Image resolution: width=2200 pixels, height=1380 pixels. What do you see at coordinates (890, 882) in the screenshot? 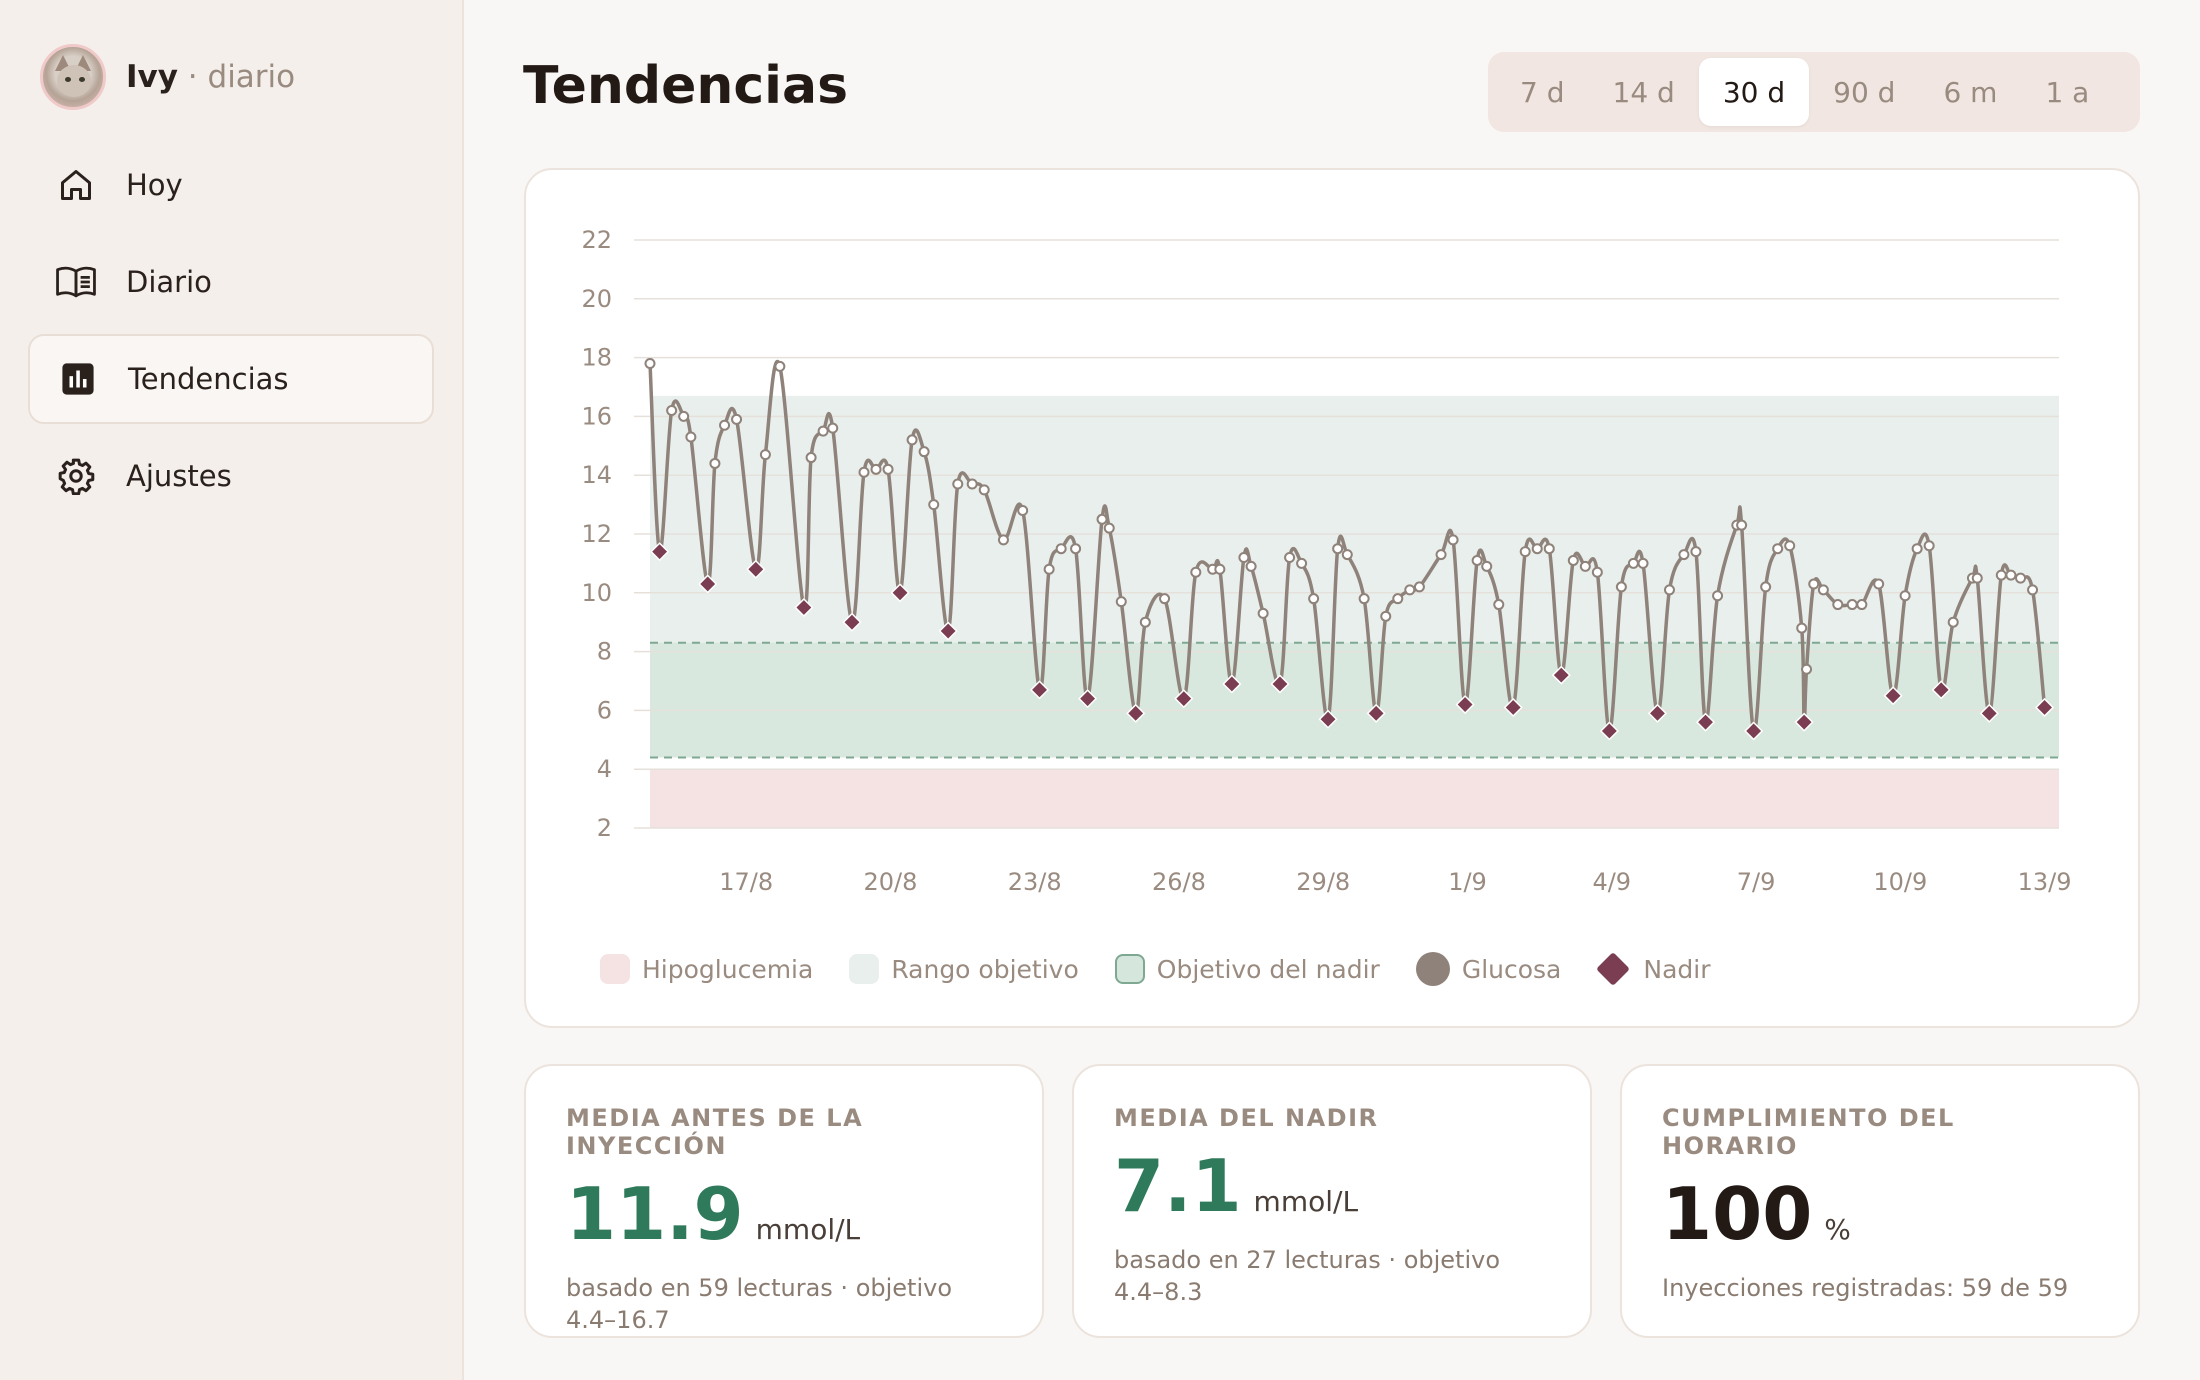
I see `x-tick-label: 20/8` at bounding box center [890, 882].